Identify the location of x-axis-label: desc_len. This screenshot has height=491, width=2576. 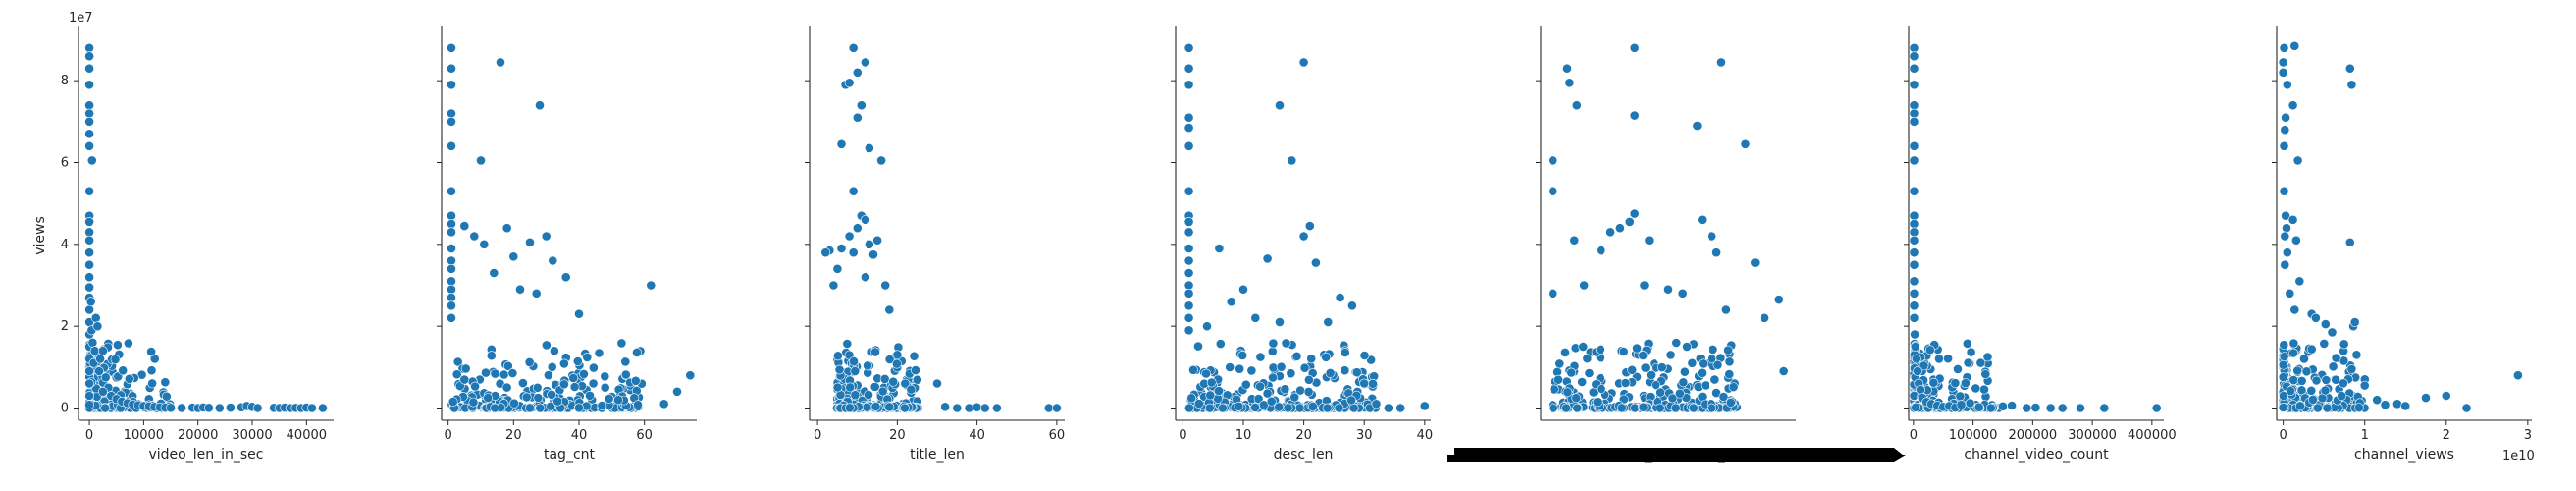
(1304, 455).